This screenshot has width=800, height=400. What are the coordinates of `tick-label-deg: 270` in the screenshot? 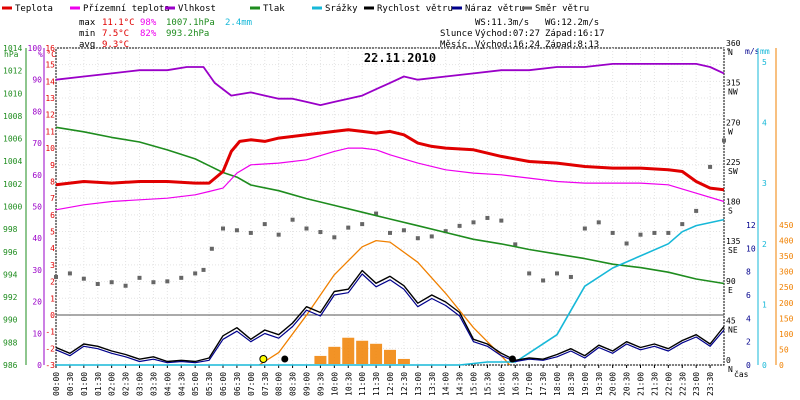 It's located at (733, 122).